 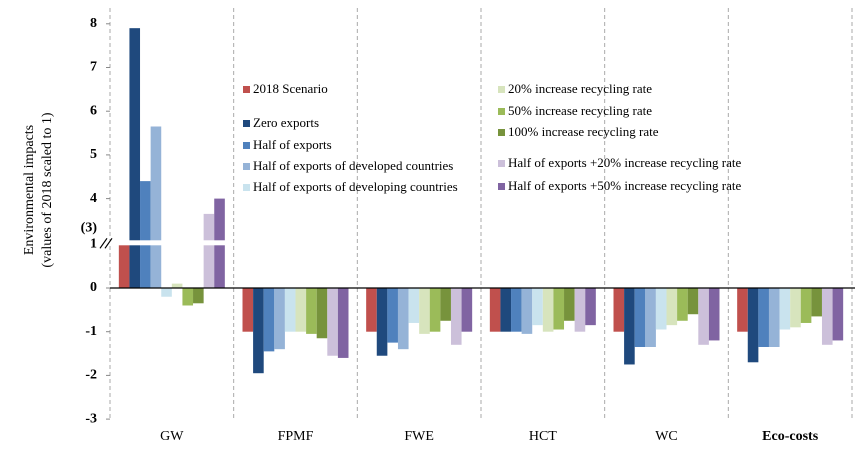 What do you see at coordinates (172, 436) in the screenshot?
I see `x-tick-label: GW` at bounding box center [172, 436].